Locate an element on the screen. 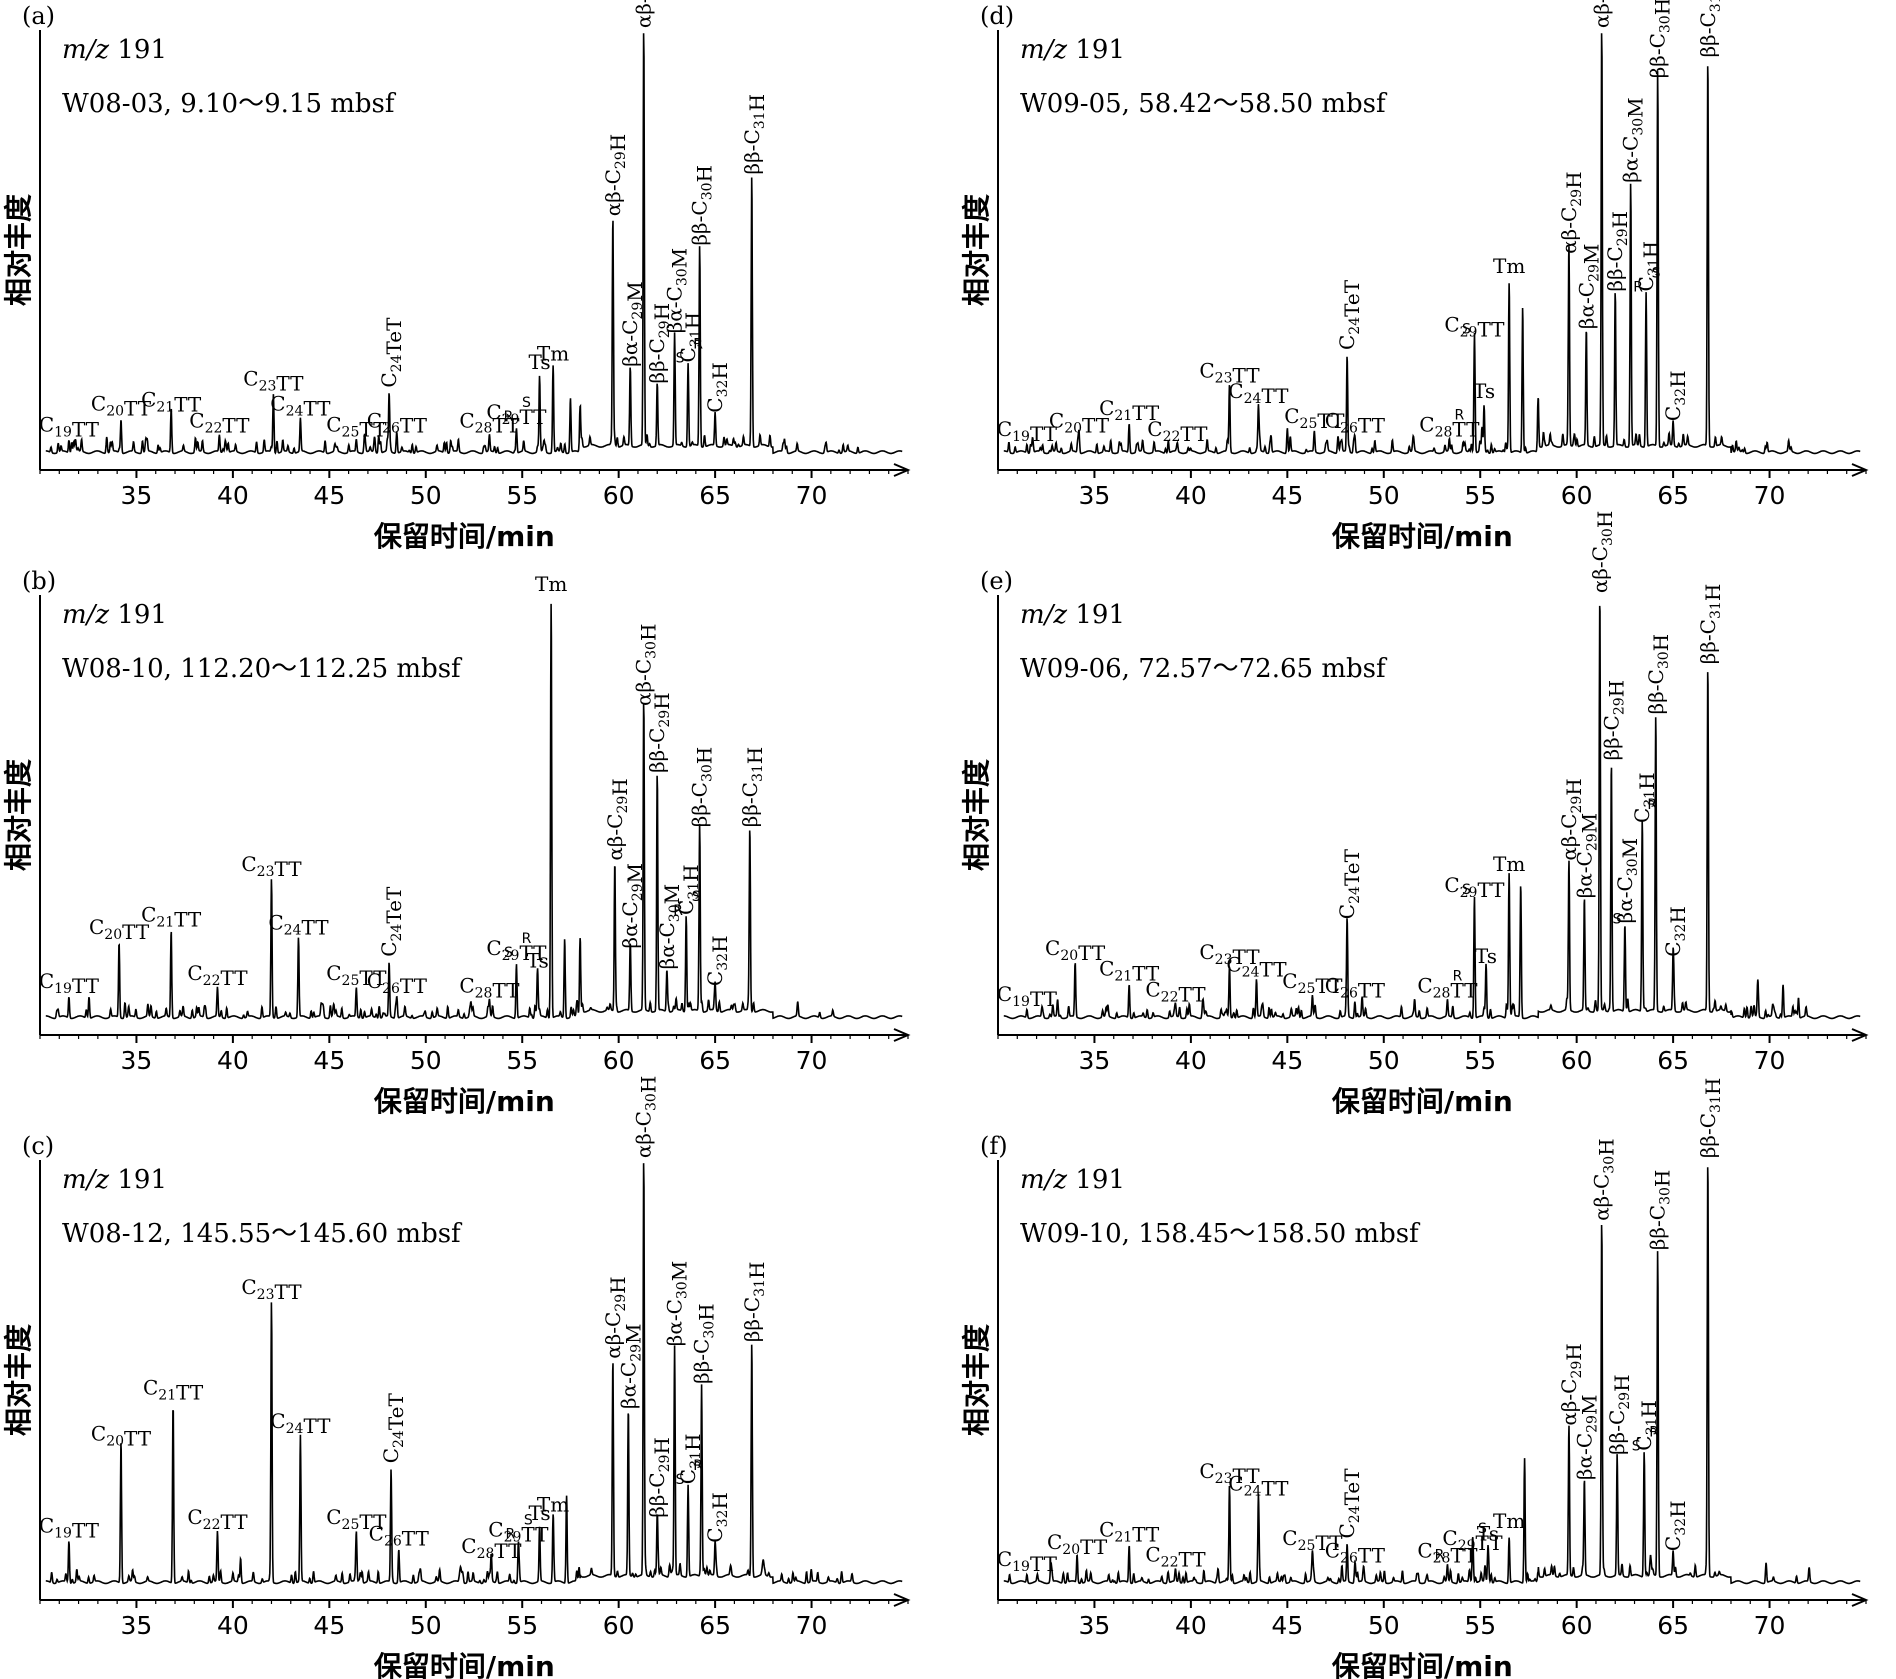 The image size is (1896, 1679). x-tick-label: 70 is located at coordinates (812, 495).